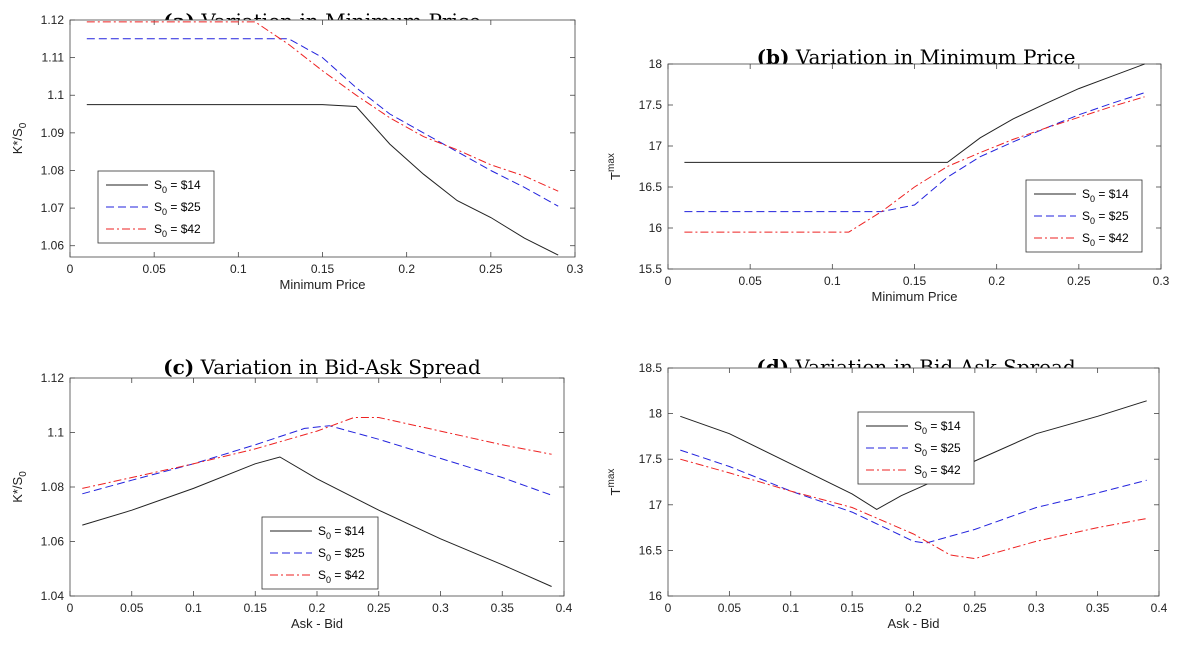  Describe the element at coordinates (651, 105) in the screenshot. I see `y-tick-label: 17.5` at that location.